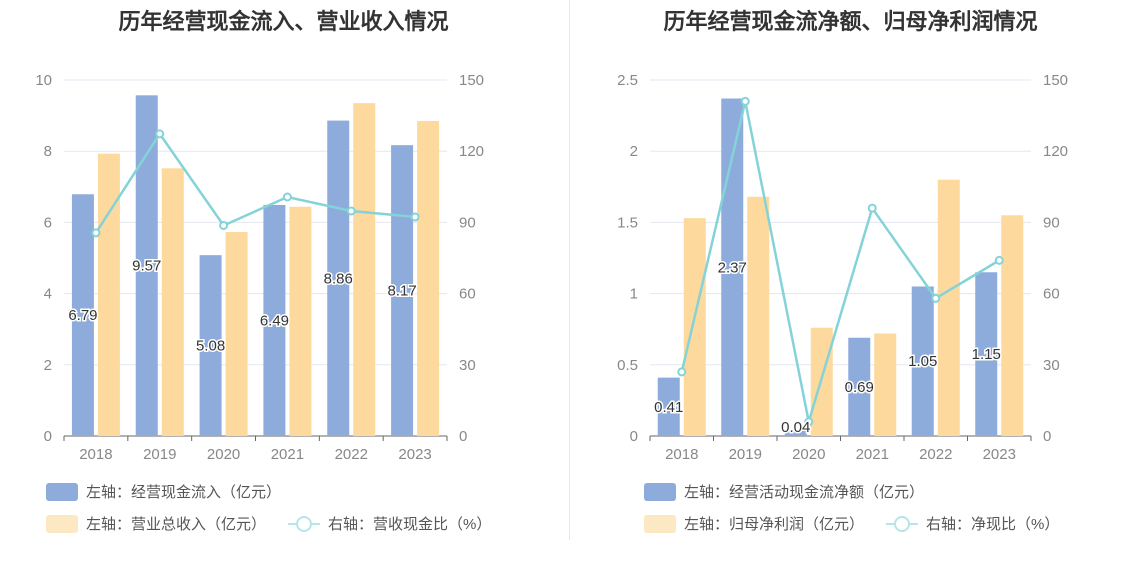 The height and width of the screenshot is (582, 1134). I want to click on legend-item-series-1: 左轴：经营现金流入（亿元）, so click(163, 491).